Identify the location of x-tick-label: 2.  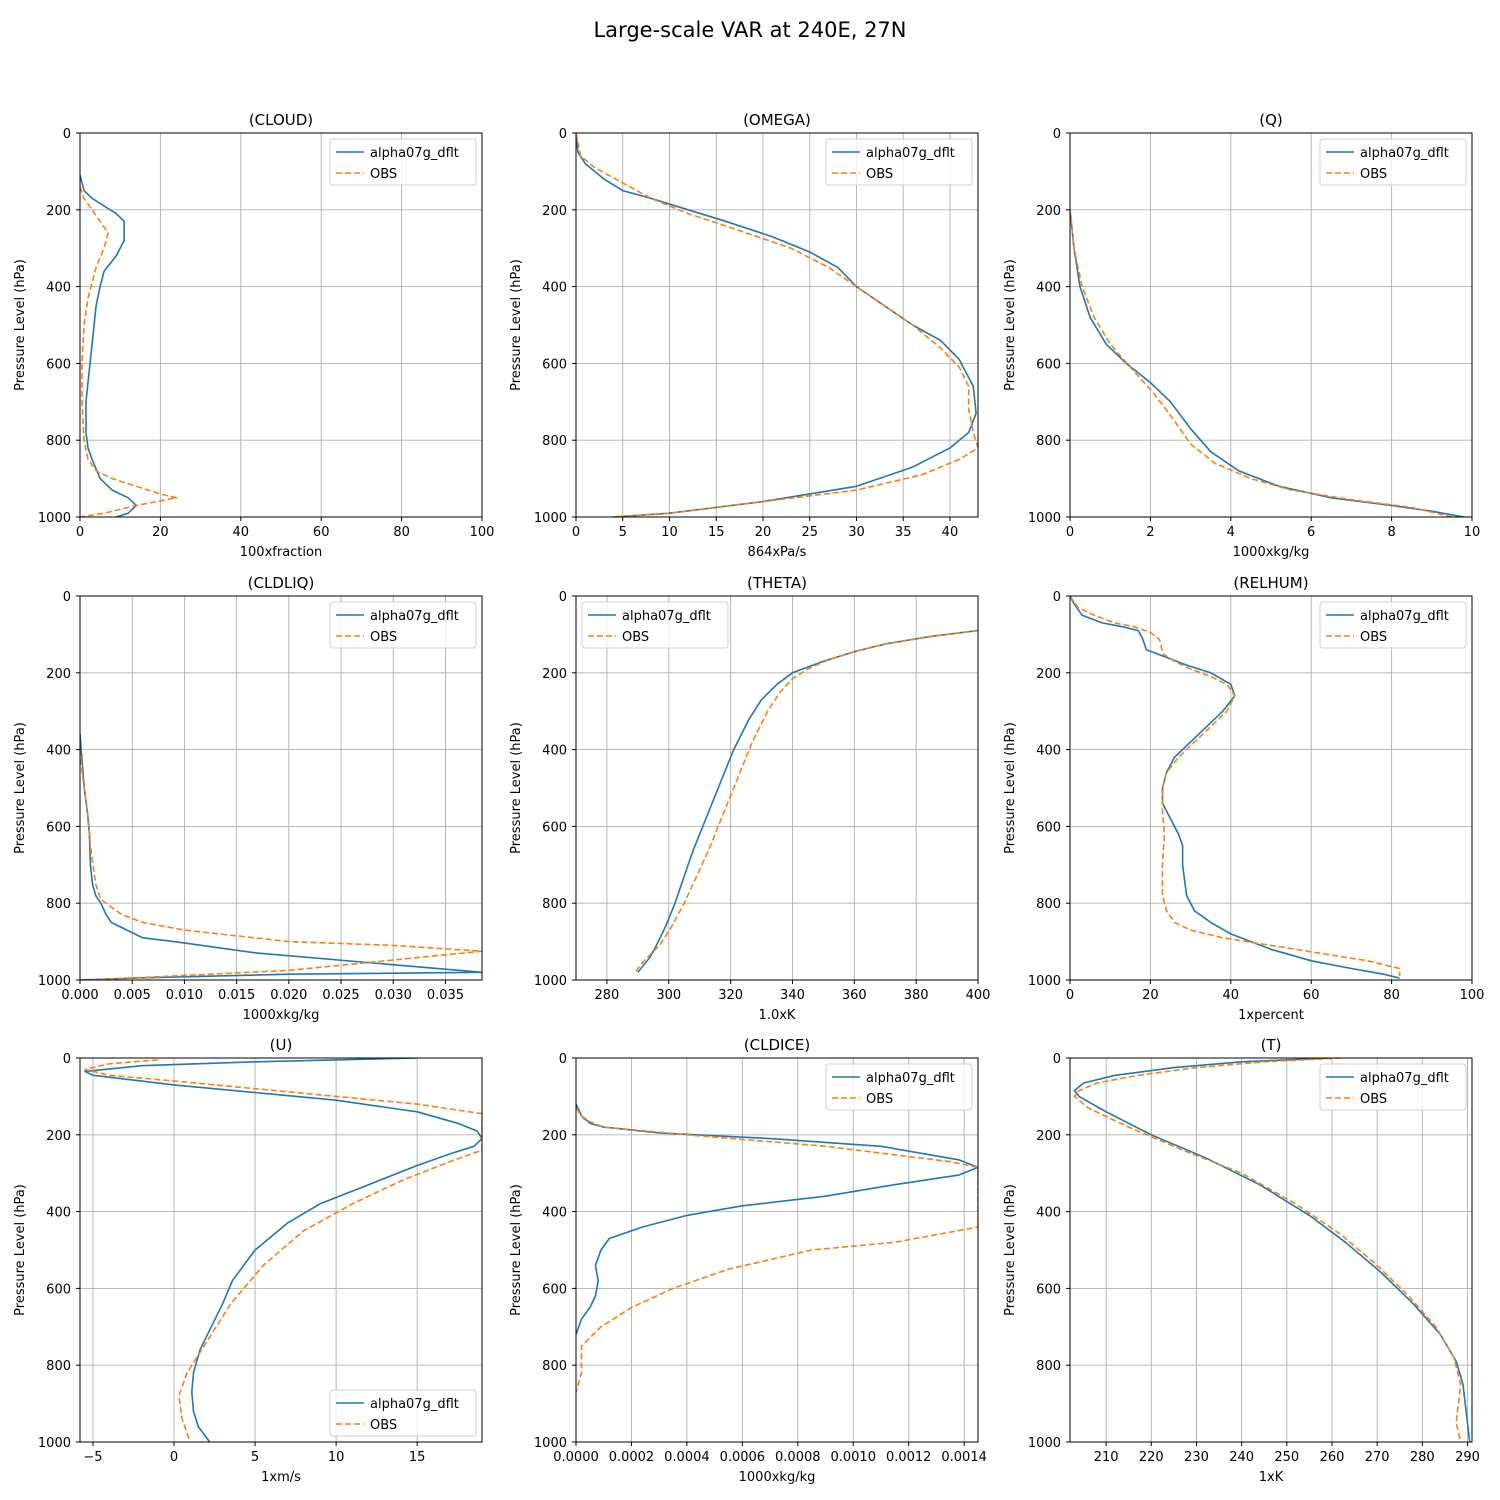
(1150, 532).